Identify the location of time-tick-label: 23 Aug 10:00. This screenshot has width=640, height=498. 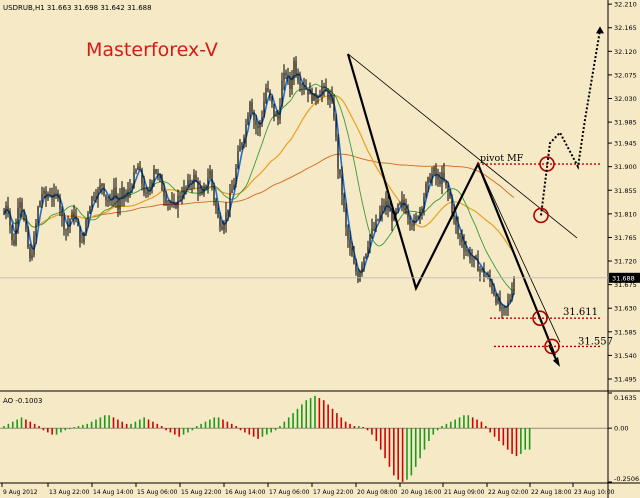
(594, 492).